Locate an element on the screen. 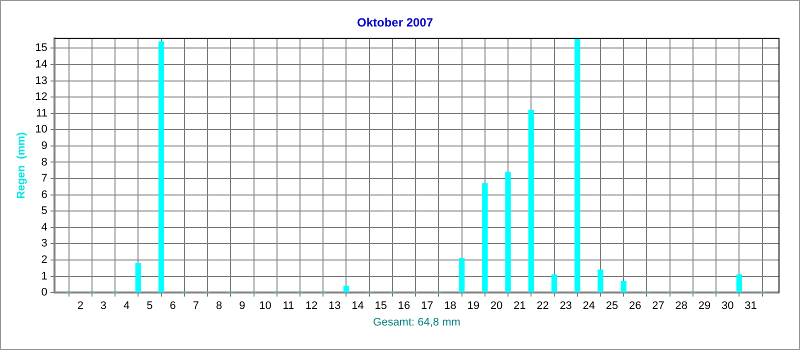 The height and width of the screenshot is (350, 800). y-tick-label: 6 is located at coordinates (44, 194).